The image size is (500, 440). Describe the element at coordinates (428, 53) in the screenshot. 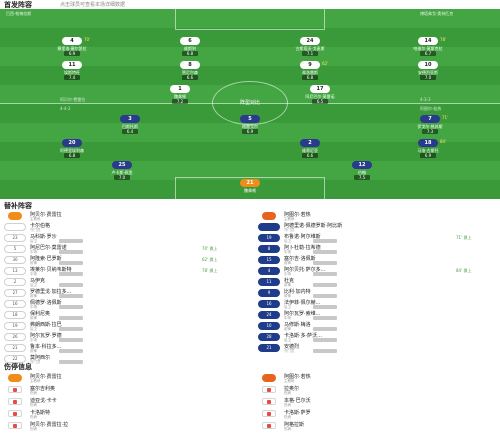

I see `player-rating: 6.7` at that location.